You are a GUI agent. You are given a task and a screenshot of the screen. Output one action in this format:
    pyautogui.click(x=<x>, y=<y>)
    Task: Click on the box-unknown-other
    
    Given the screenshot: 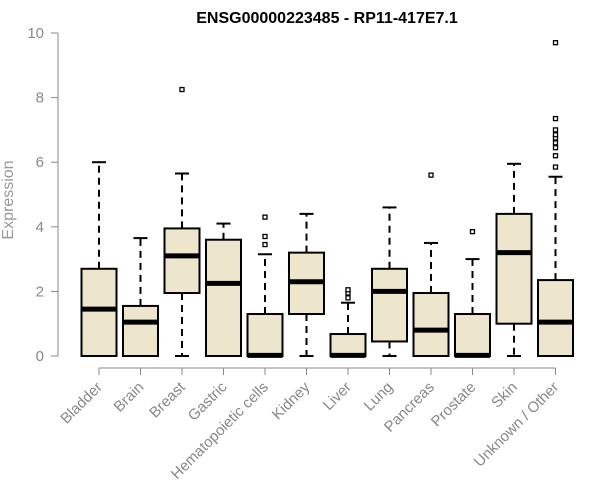 What is the action you would take?
    pyautogui.click(x=555, y=198)
    